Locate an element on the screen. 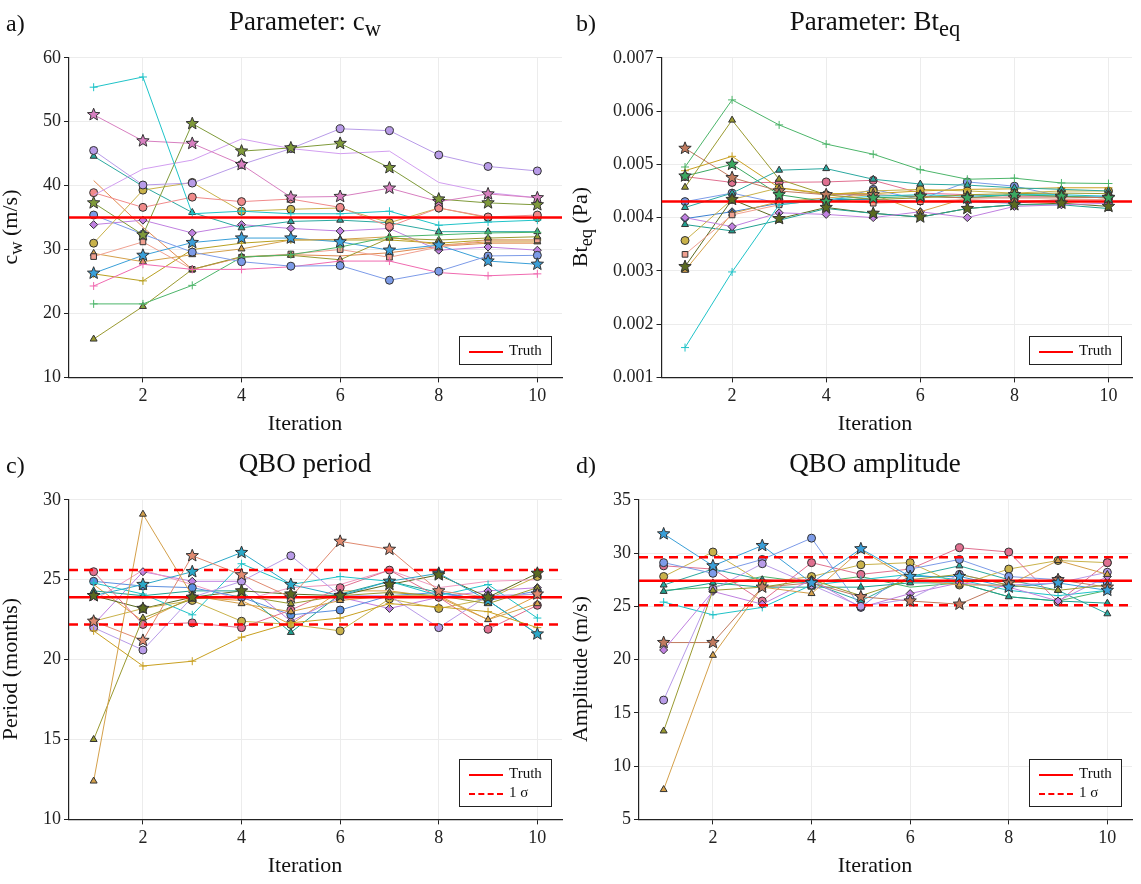 The image size is (1141, 884). y-tick-label: 0.001 is located at coordinates (633, 376).